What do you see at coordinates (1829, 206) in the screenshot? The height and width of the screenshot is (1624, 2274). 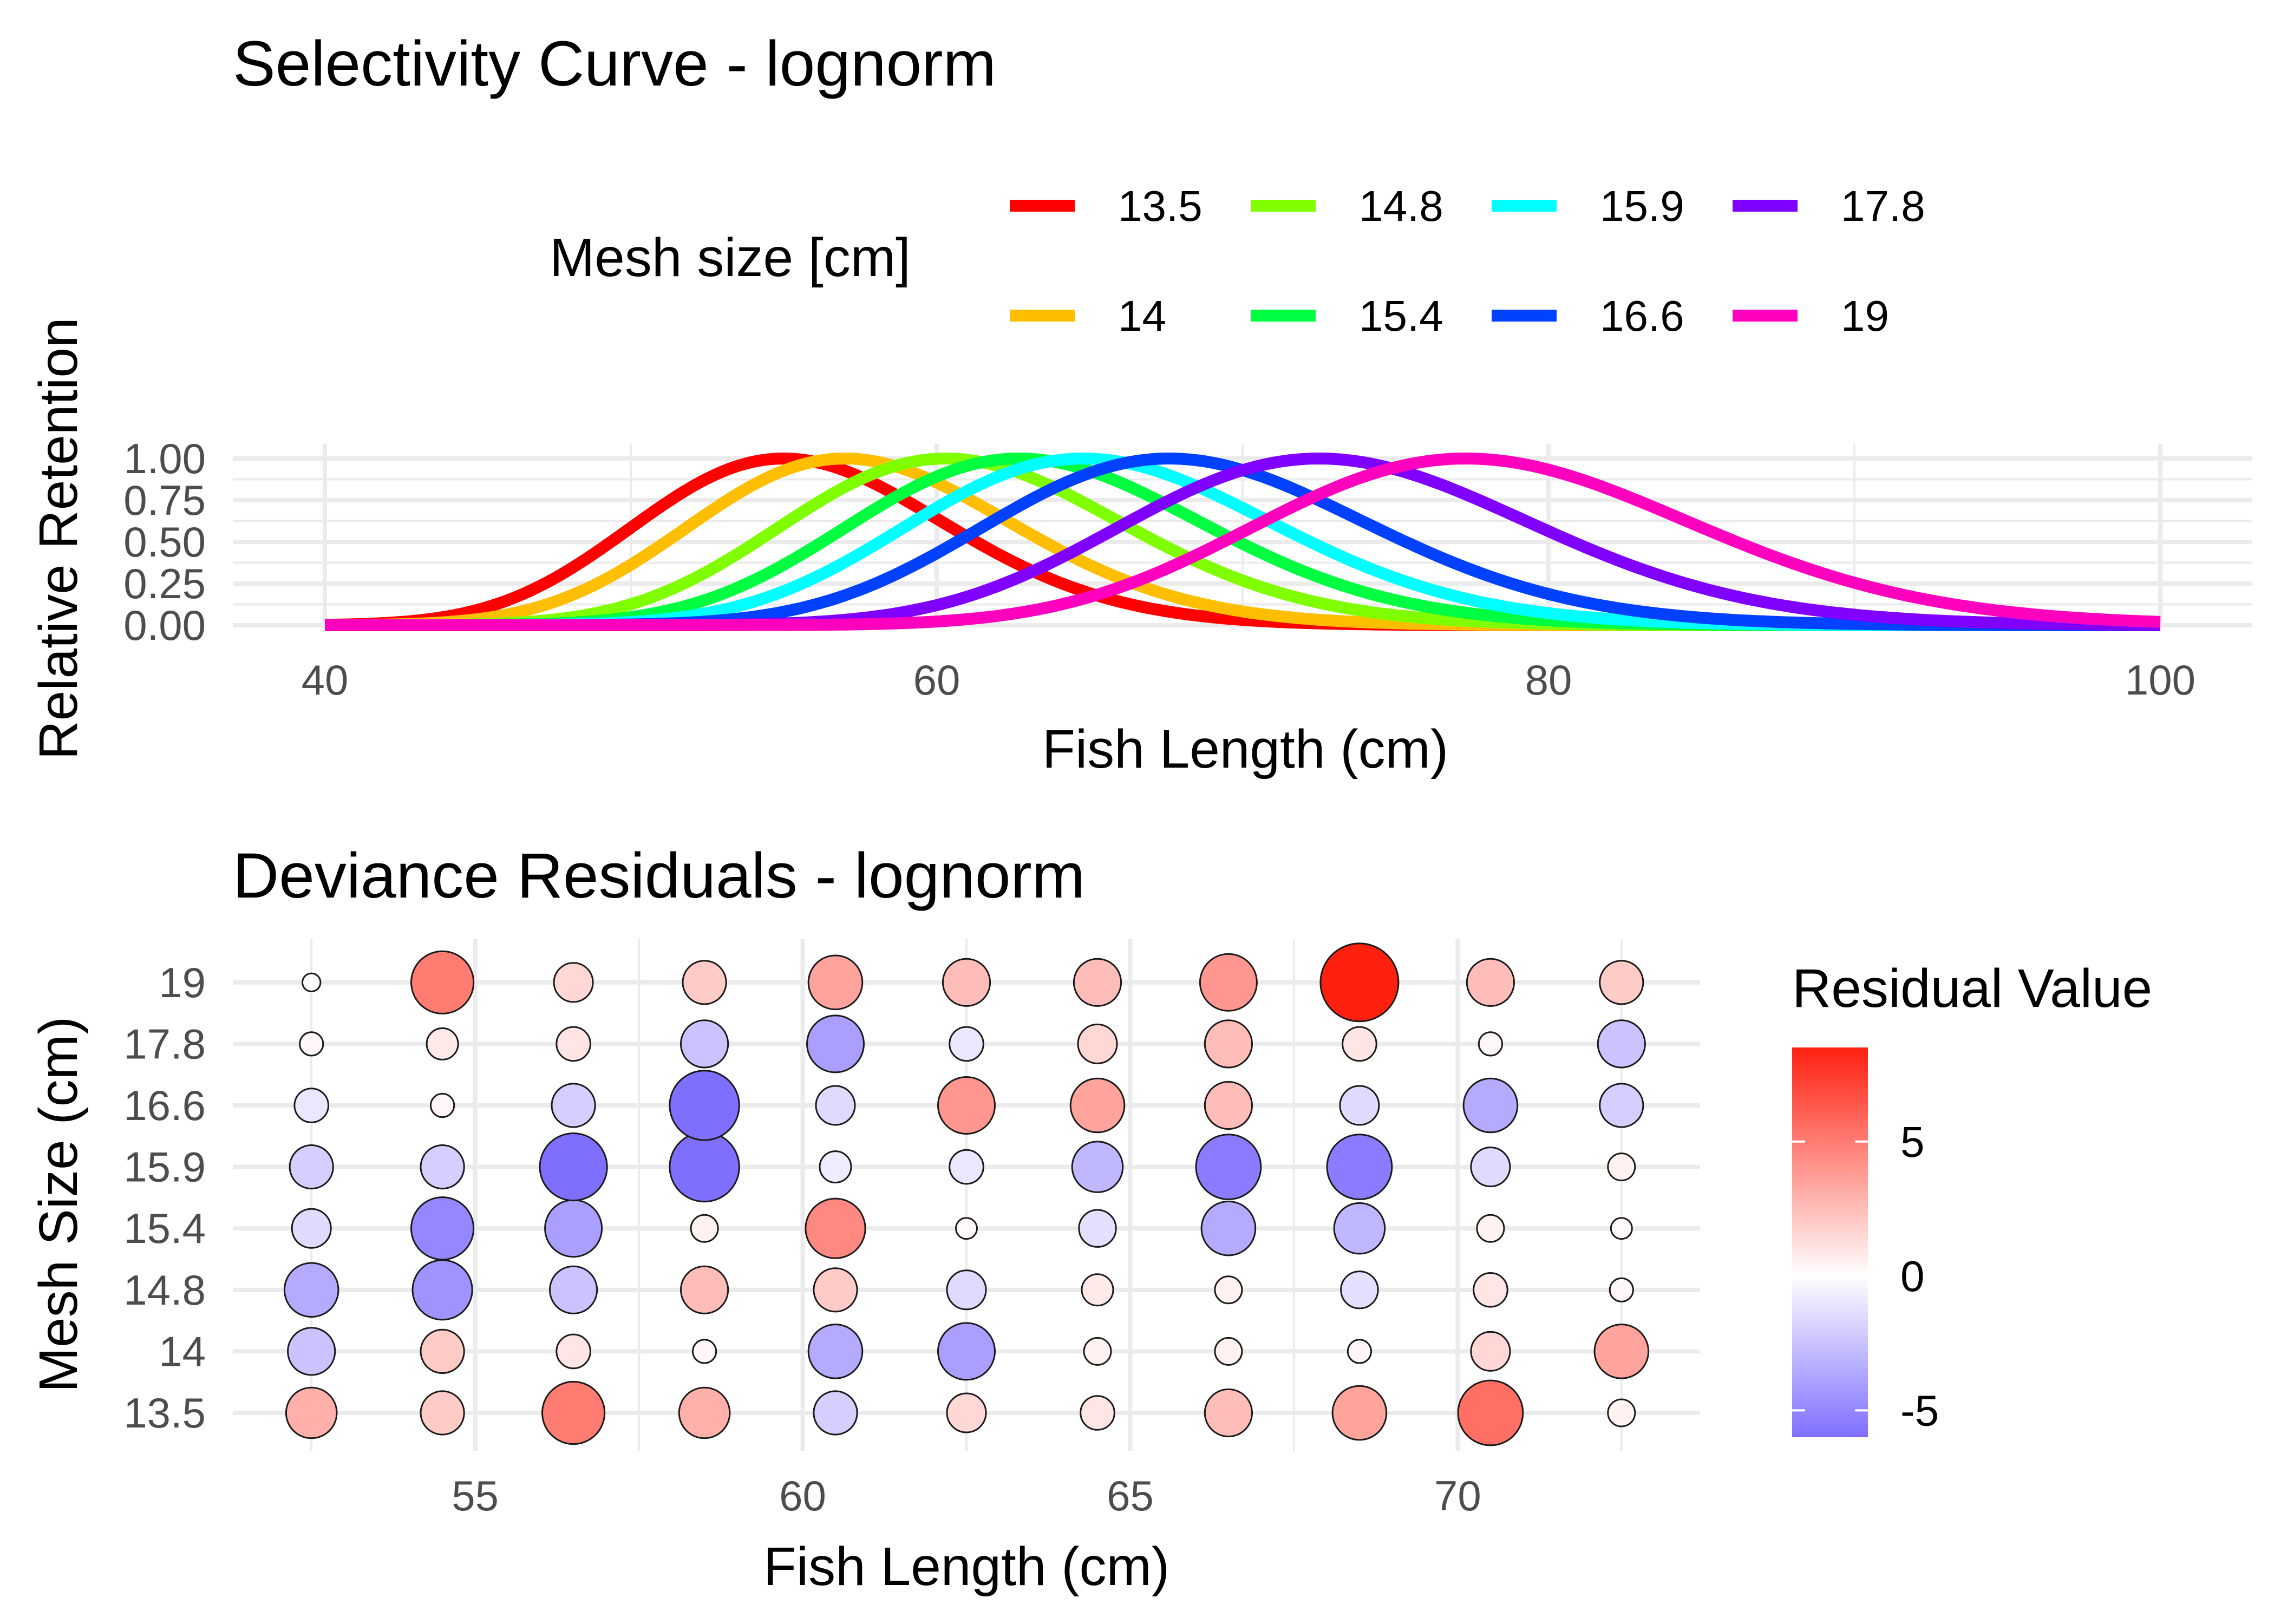 I see `selectivity-legend-item: 17.8` at bounding box center [1829, 206].